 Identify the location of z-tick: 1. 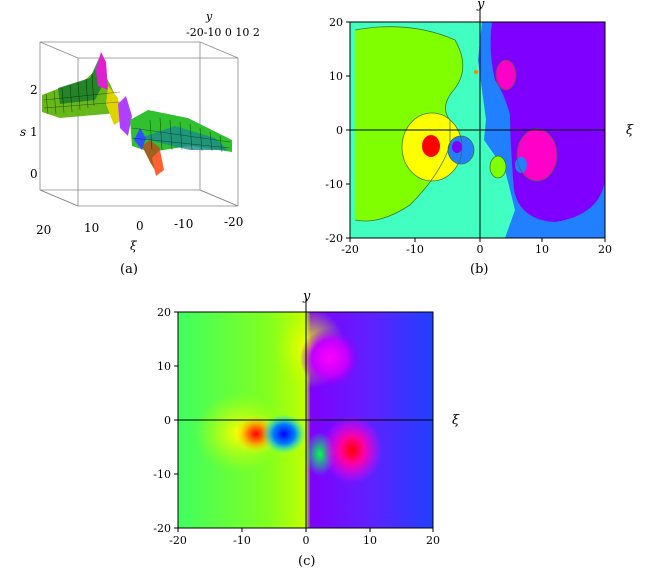
(34, 132).